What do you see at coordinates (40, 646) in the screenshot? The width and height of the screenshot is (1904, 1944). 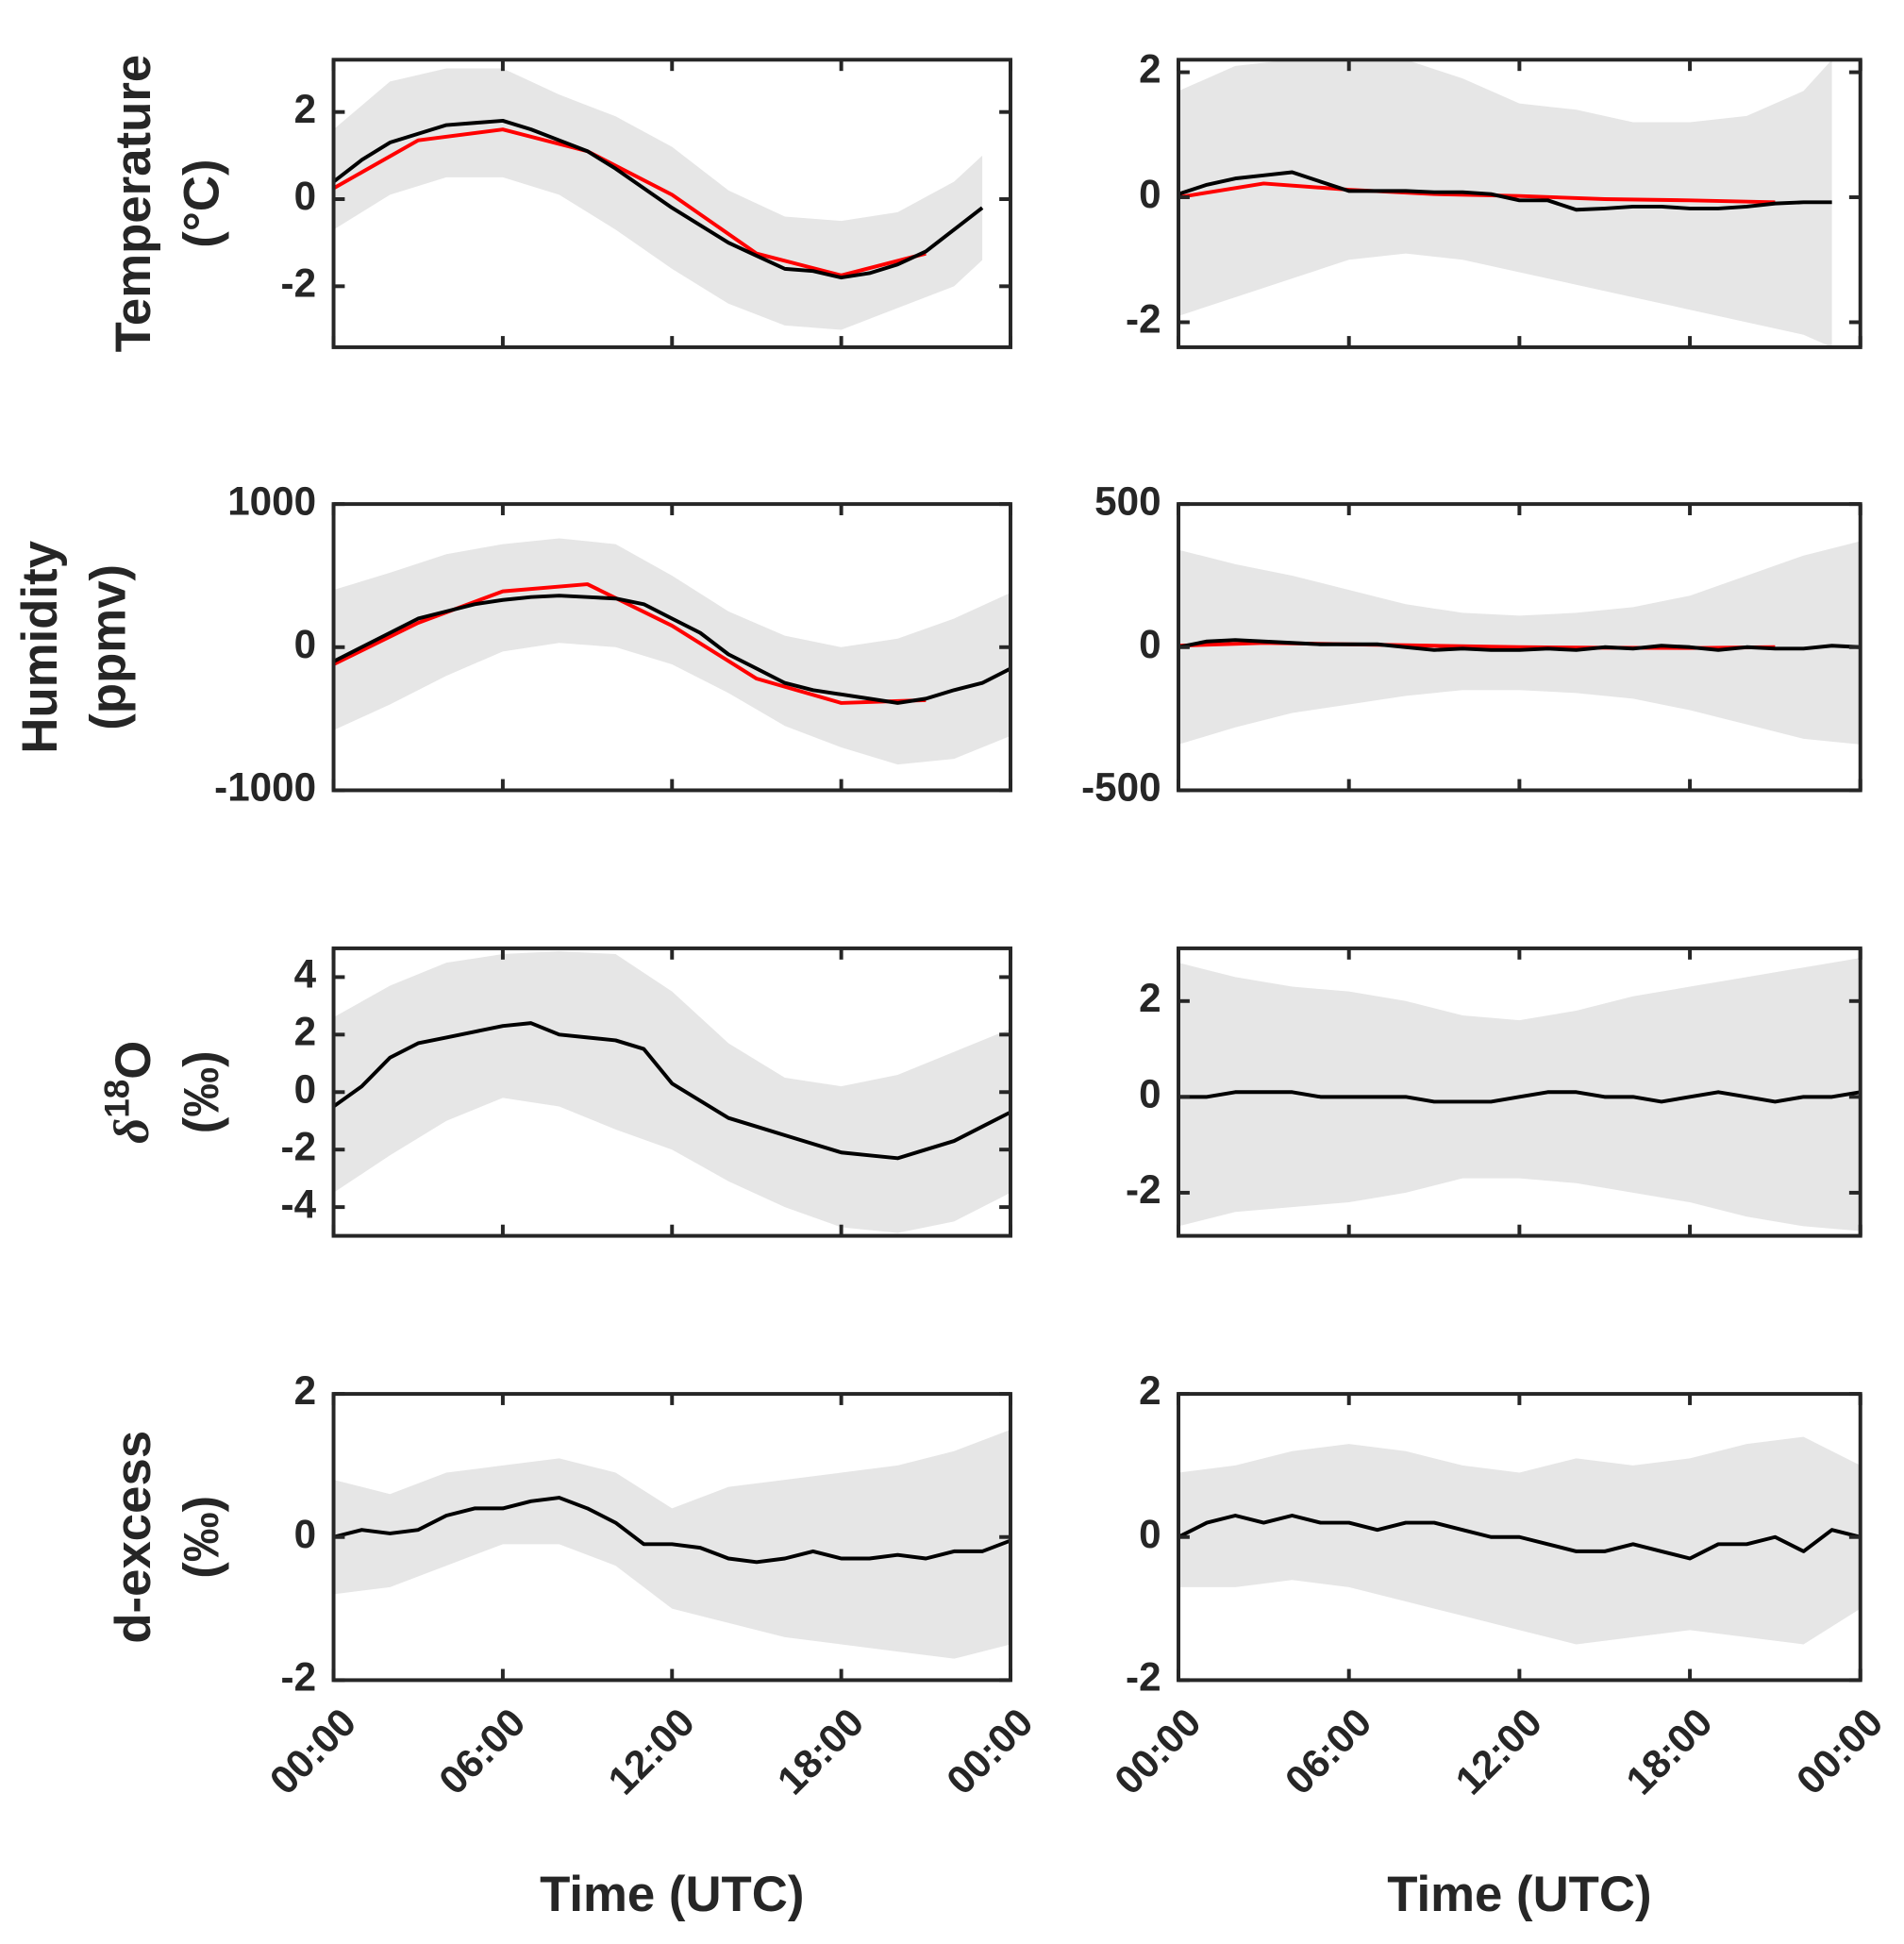 I see `y-axis-label: Humidity` at bounding box center [40, 646].